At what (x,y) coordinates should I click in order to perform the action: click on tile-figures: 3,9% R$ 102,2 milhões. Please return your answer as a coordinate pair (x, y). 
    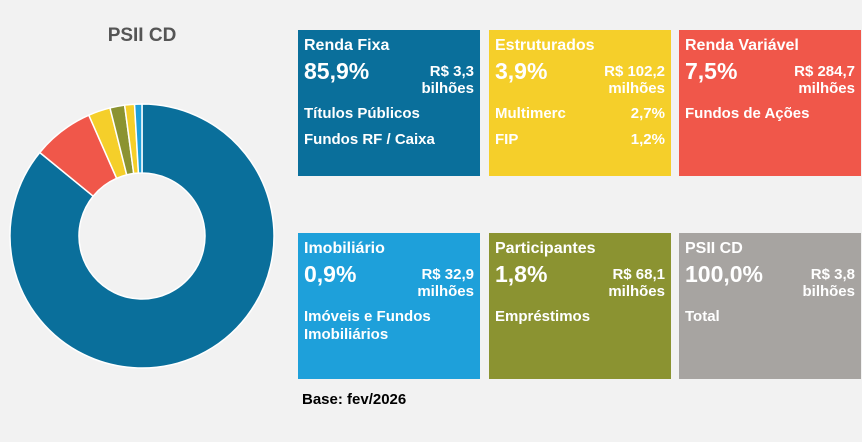
    Looking at the image, I should click on (580, 77).